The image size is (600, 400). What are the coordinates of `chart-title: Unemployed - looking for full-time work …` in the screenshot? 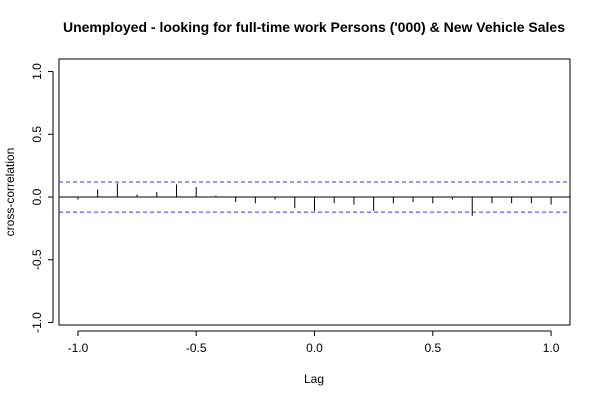 It's located at (314, 27).